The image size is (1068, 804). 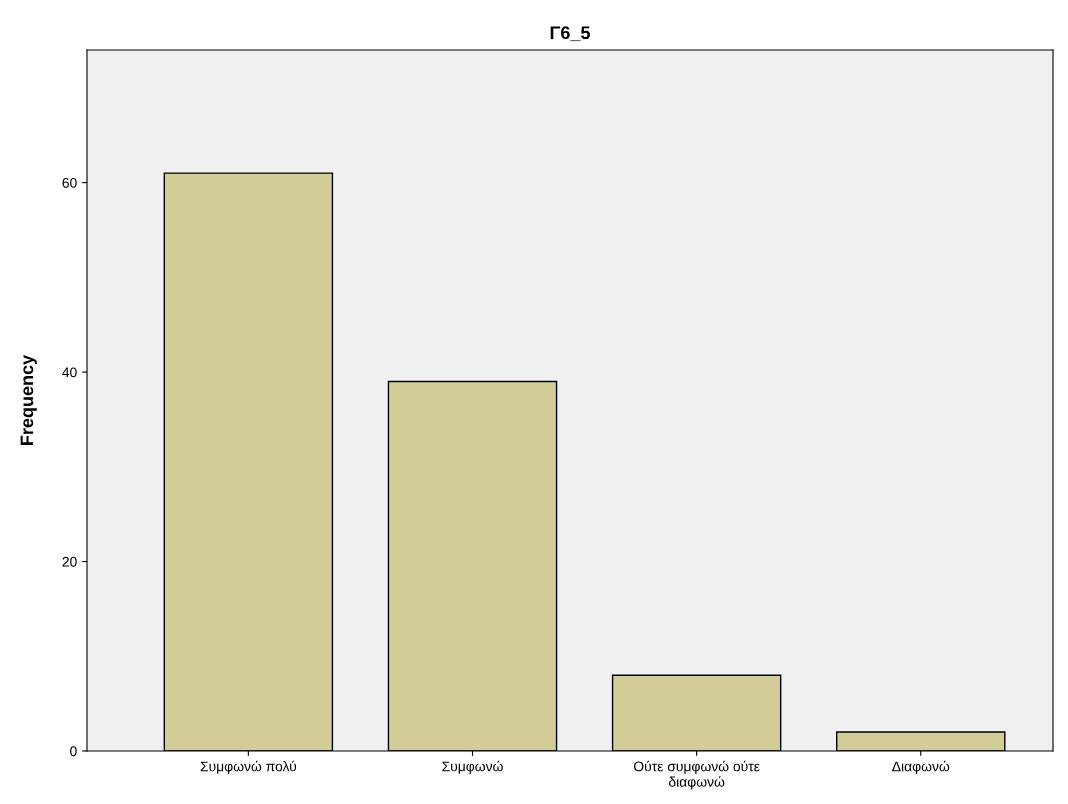 I want to click on x-tick-label: Συμφωνώ πολύ, so click(x=248, y=767).